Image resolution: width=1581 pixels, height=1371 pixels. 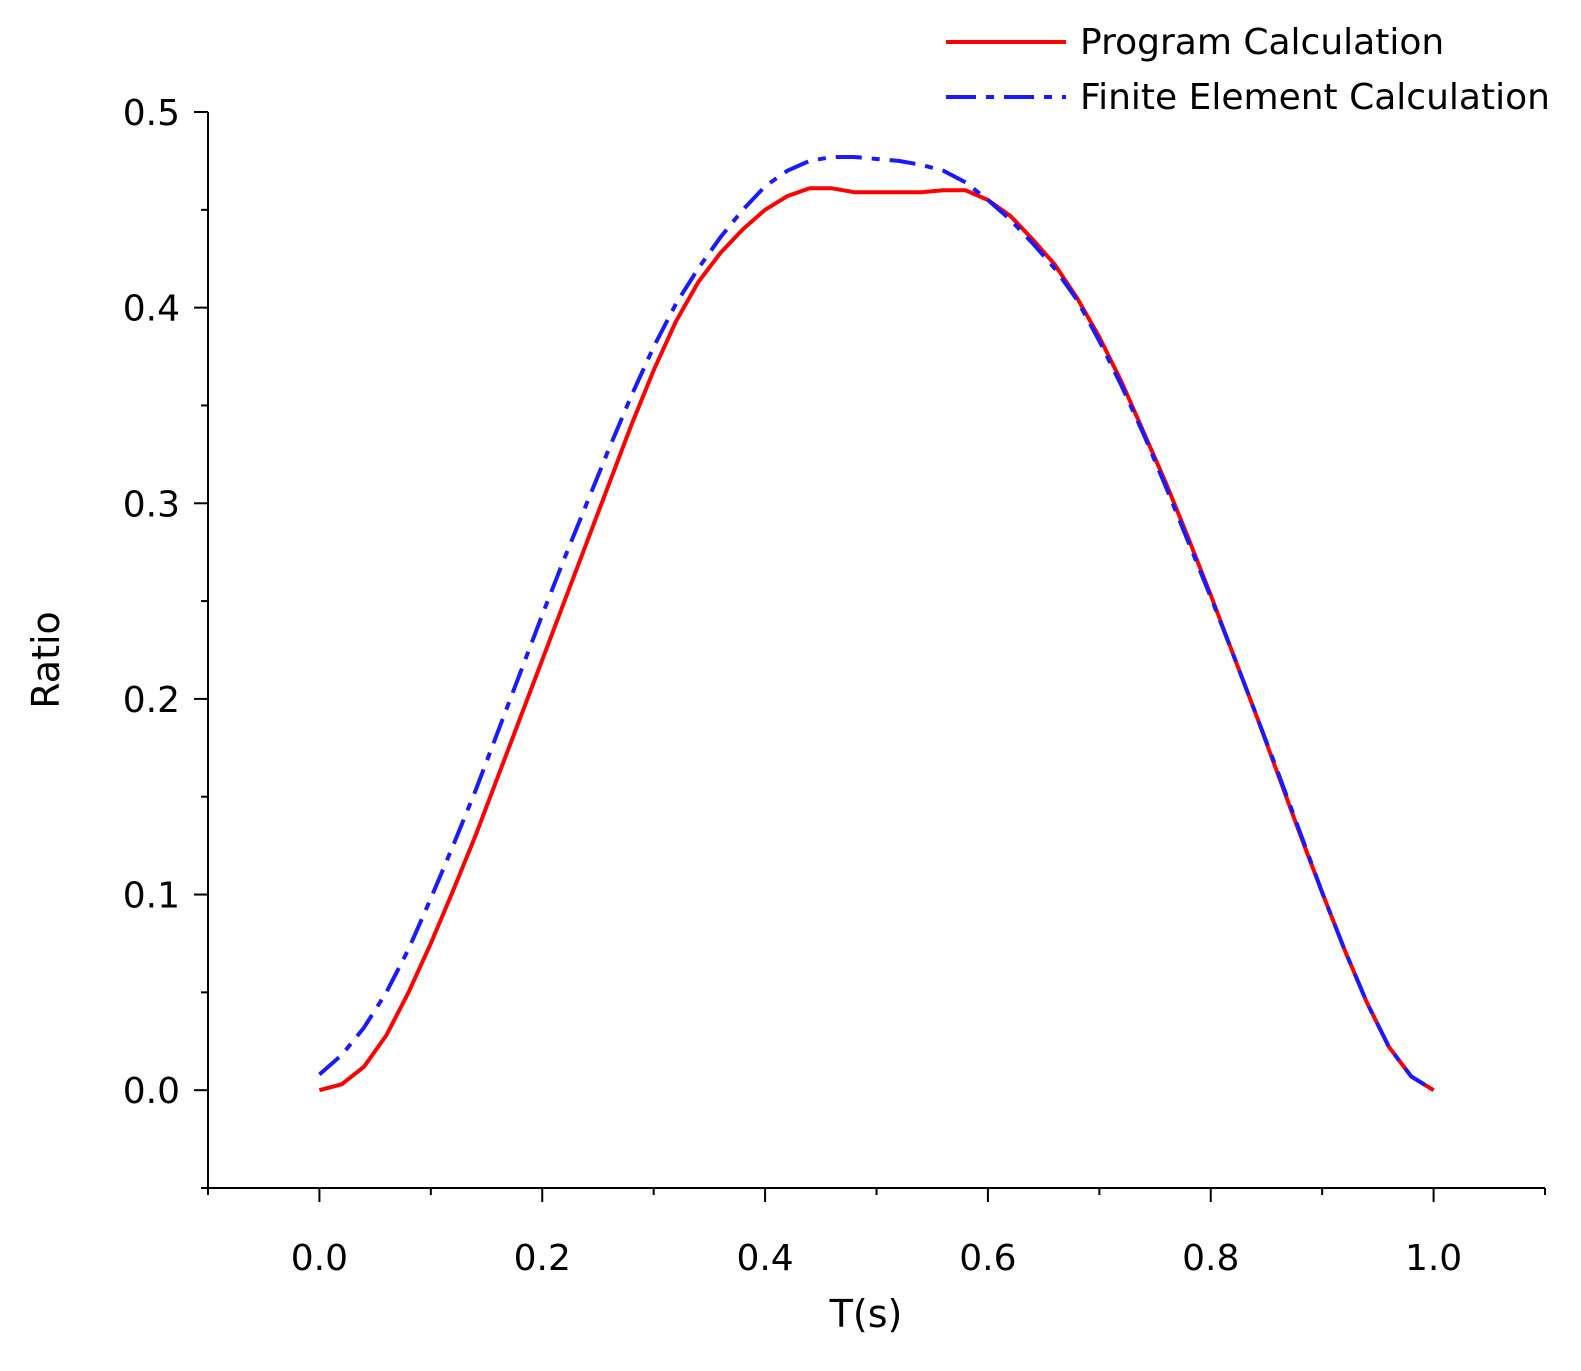 What do you see at coordinates (151, 700) in the screenshot?
I see `y-tick-label: 0.2` at bounding box center [151, 700].